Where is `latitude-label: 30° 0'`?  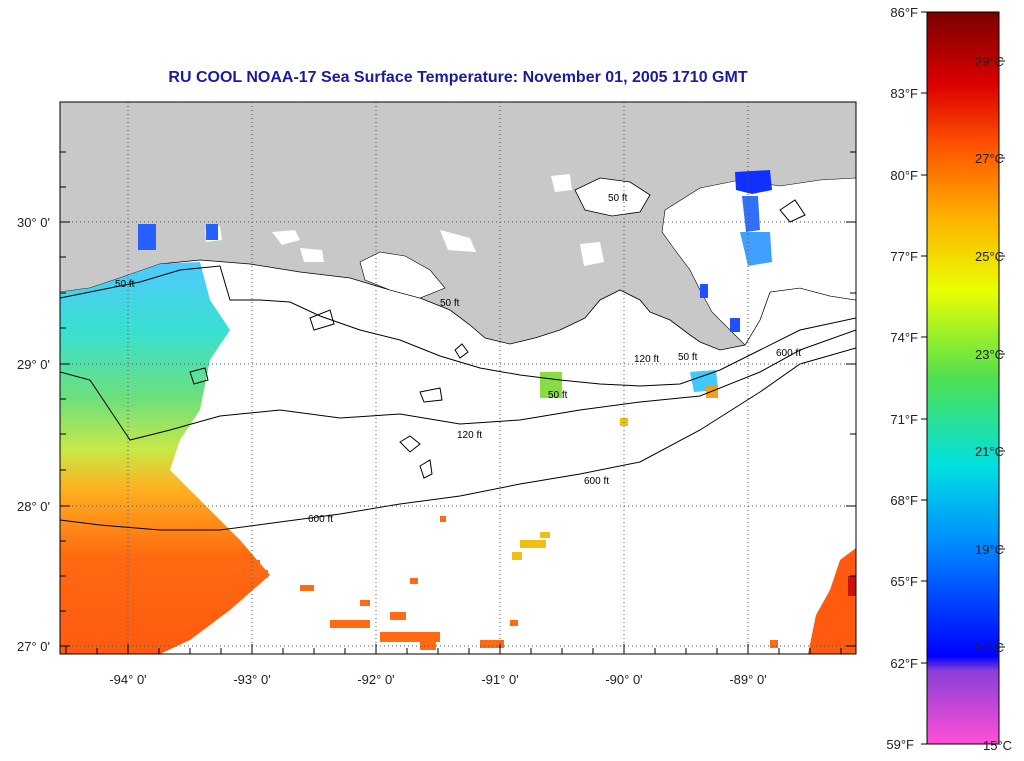
latitude-label: 30° 0' is located at coordinates (33, 222).